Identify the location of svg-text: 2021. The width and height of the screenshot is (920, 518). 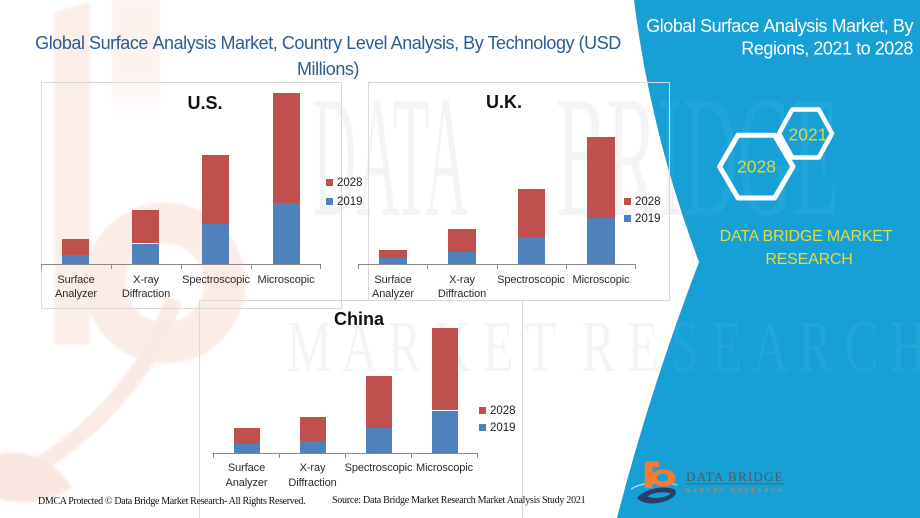
(808, 135).